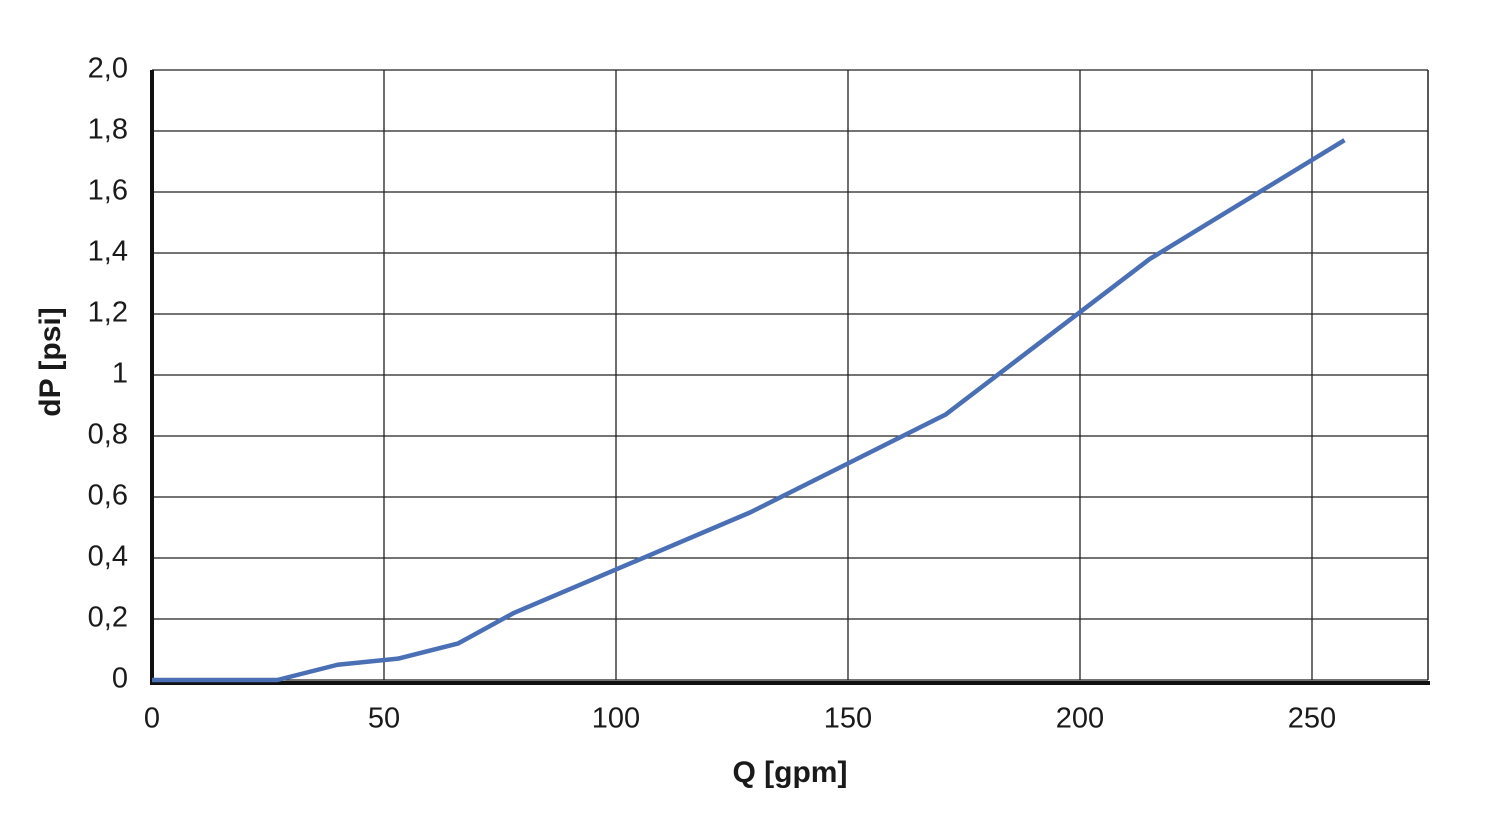 The height and width of the screenshot is (828, 1500). I want to click on x-tick-label: 100, so click(616, 719).